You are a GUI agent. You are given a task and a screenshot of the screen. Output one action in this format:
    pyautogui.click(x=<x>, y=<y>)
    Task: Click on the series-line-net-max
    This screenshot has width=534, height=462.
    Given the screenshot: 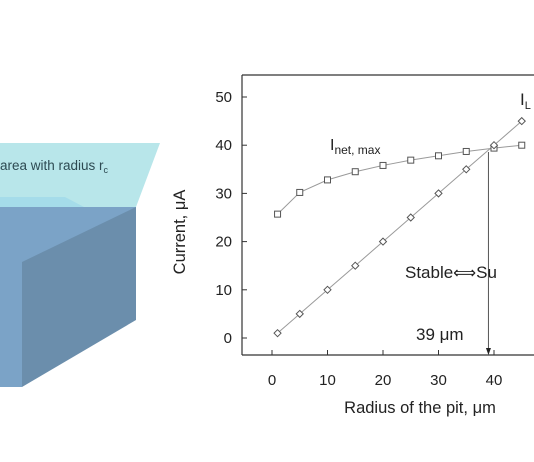 What is the action you would take?
    pyautogui.click(x=399, y=179)
    